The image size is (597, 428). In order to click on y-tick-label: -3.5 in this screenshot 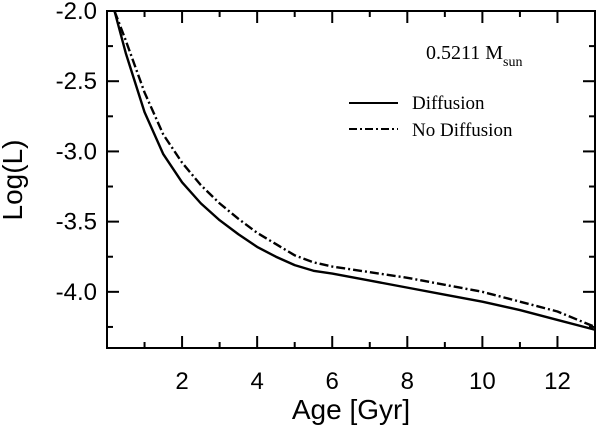, I will do `click(76, 222)`.